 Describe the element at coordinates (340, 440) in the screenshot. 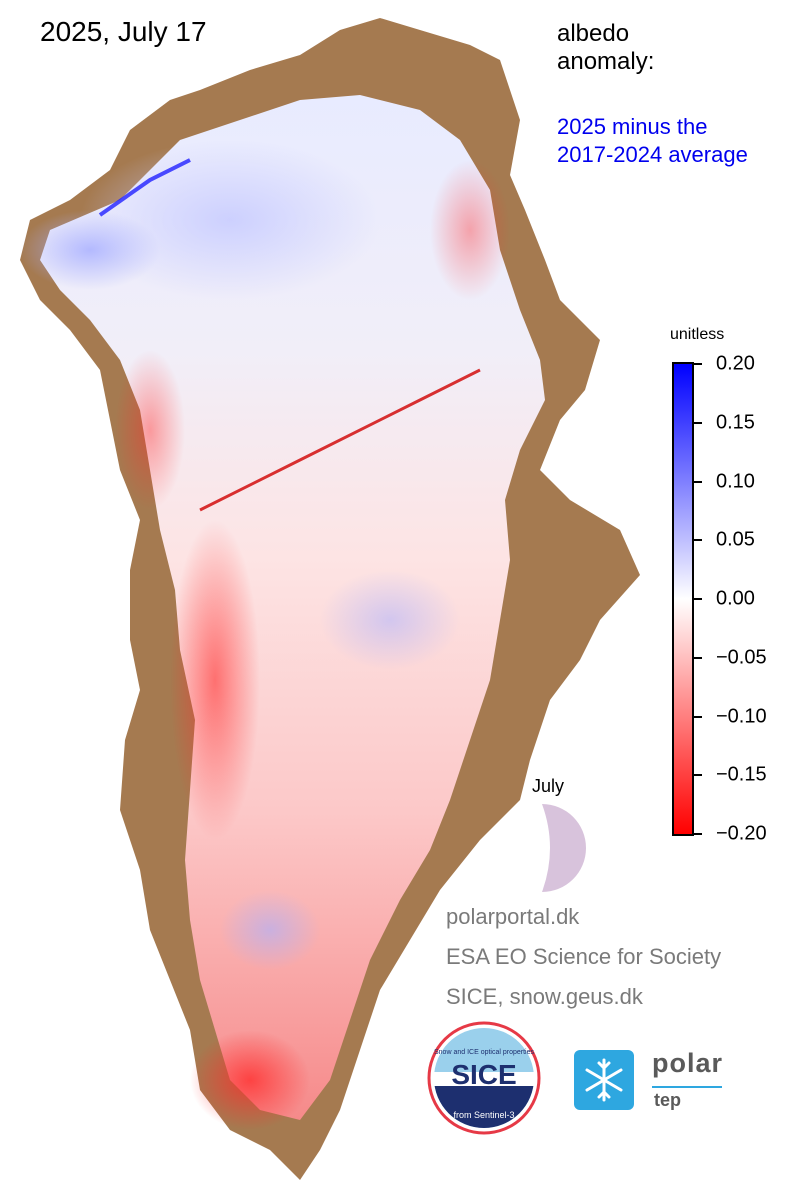

I see `red-streak` at that location.